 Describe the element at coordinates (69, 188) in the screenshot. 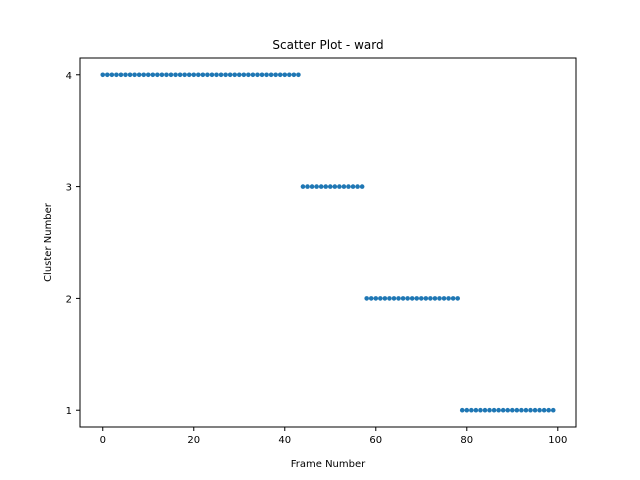

I see `y-tick-label: 3` at that location.